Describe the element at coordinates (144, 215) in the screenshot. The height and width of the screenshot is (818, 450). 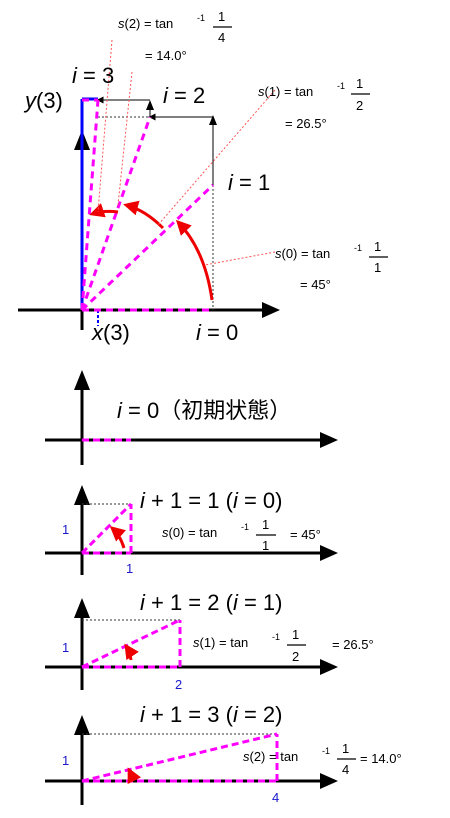
I see `arc-s1` at that location.